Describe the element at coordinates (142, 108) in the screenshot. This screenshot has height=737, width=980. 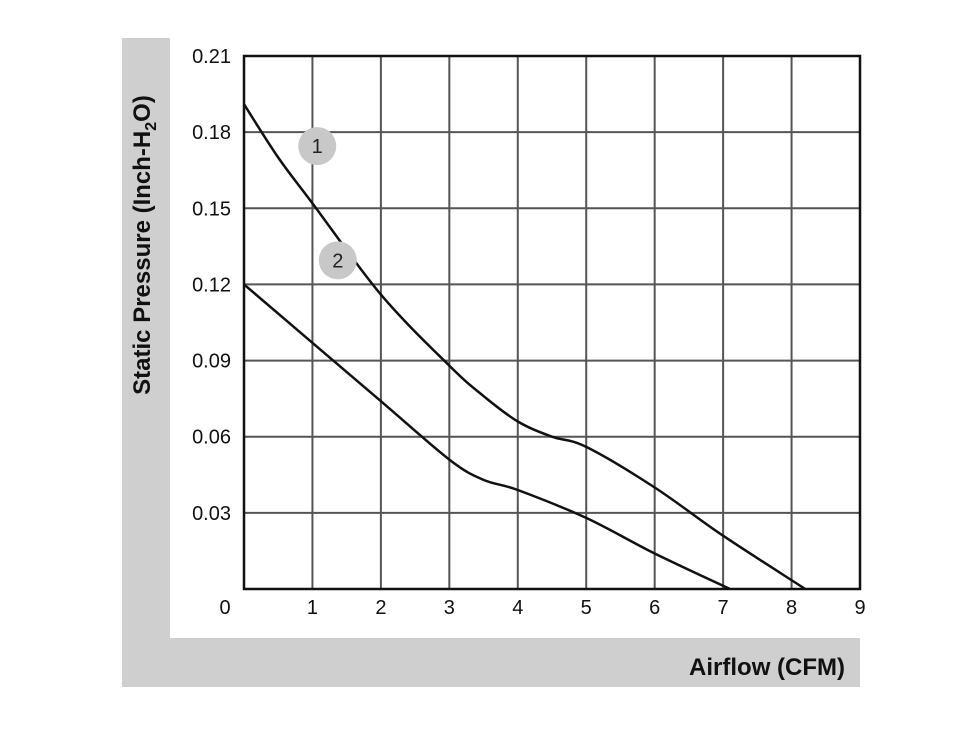
I see `y-axis-title-suffix: O)` at that location.